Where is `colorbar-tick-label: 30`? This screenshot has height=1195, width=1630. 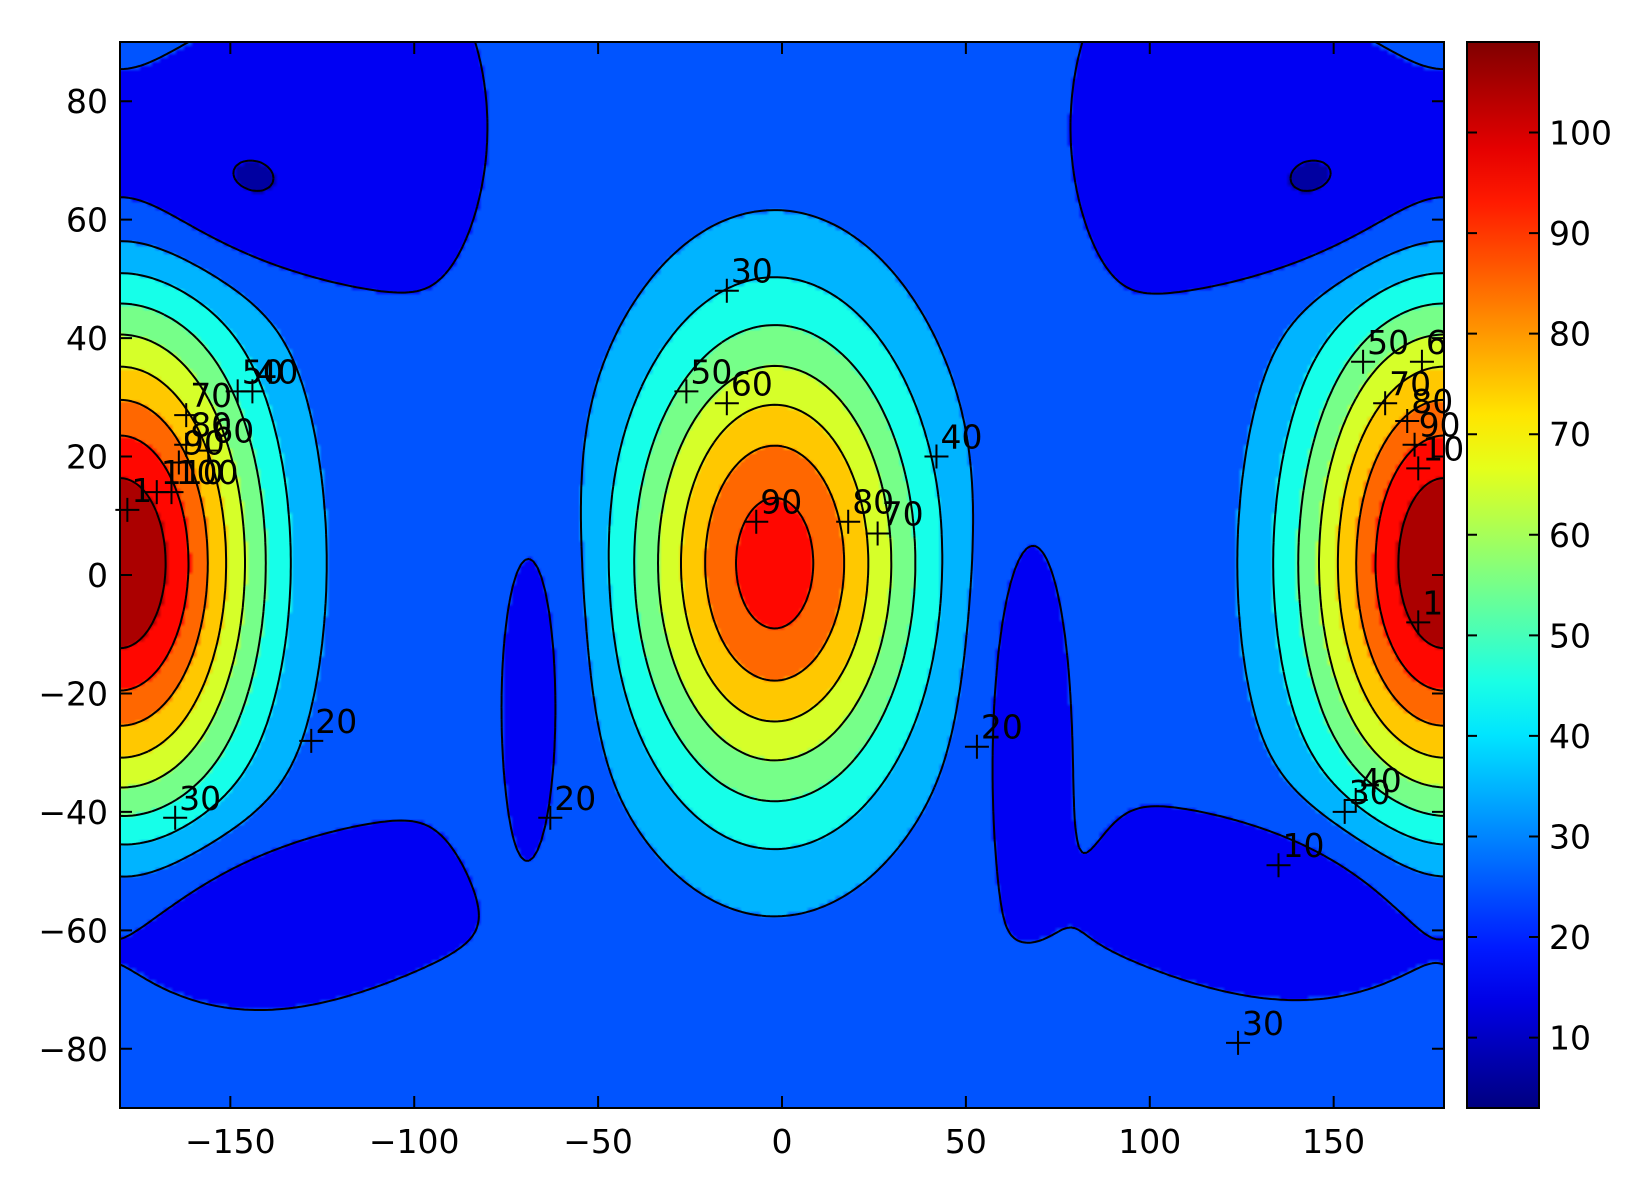
colorbar-tick-label: 30 is located at coordinates (1570, 836).